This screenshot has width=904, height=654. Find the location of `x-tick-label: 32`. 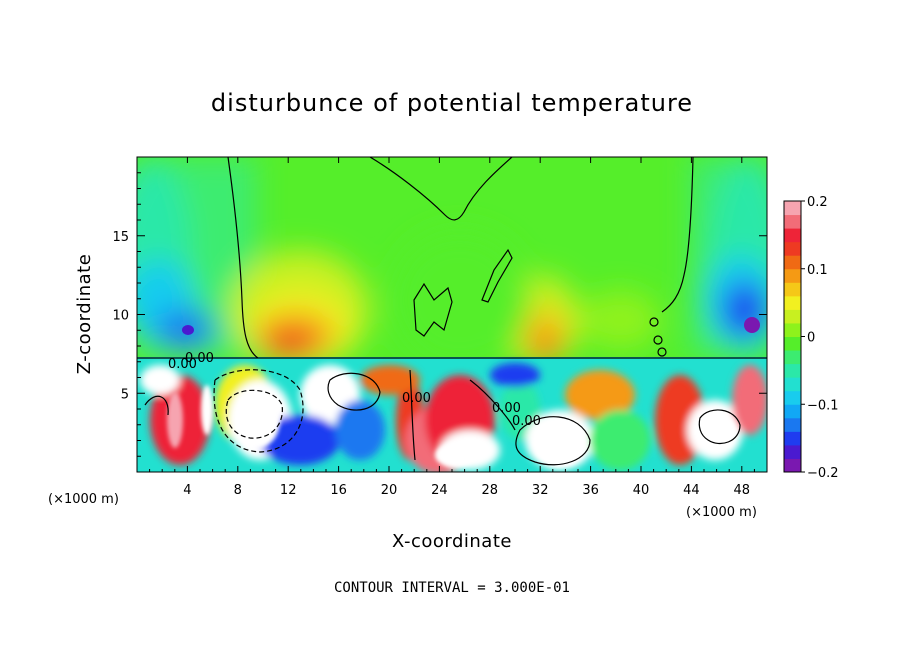

x-tick-label: 32 is located at coordinates (540, 490).